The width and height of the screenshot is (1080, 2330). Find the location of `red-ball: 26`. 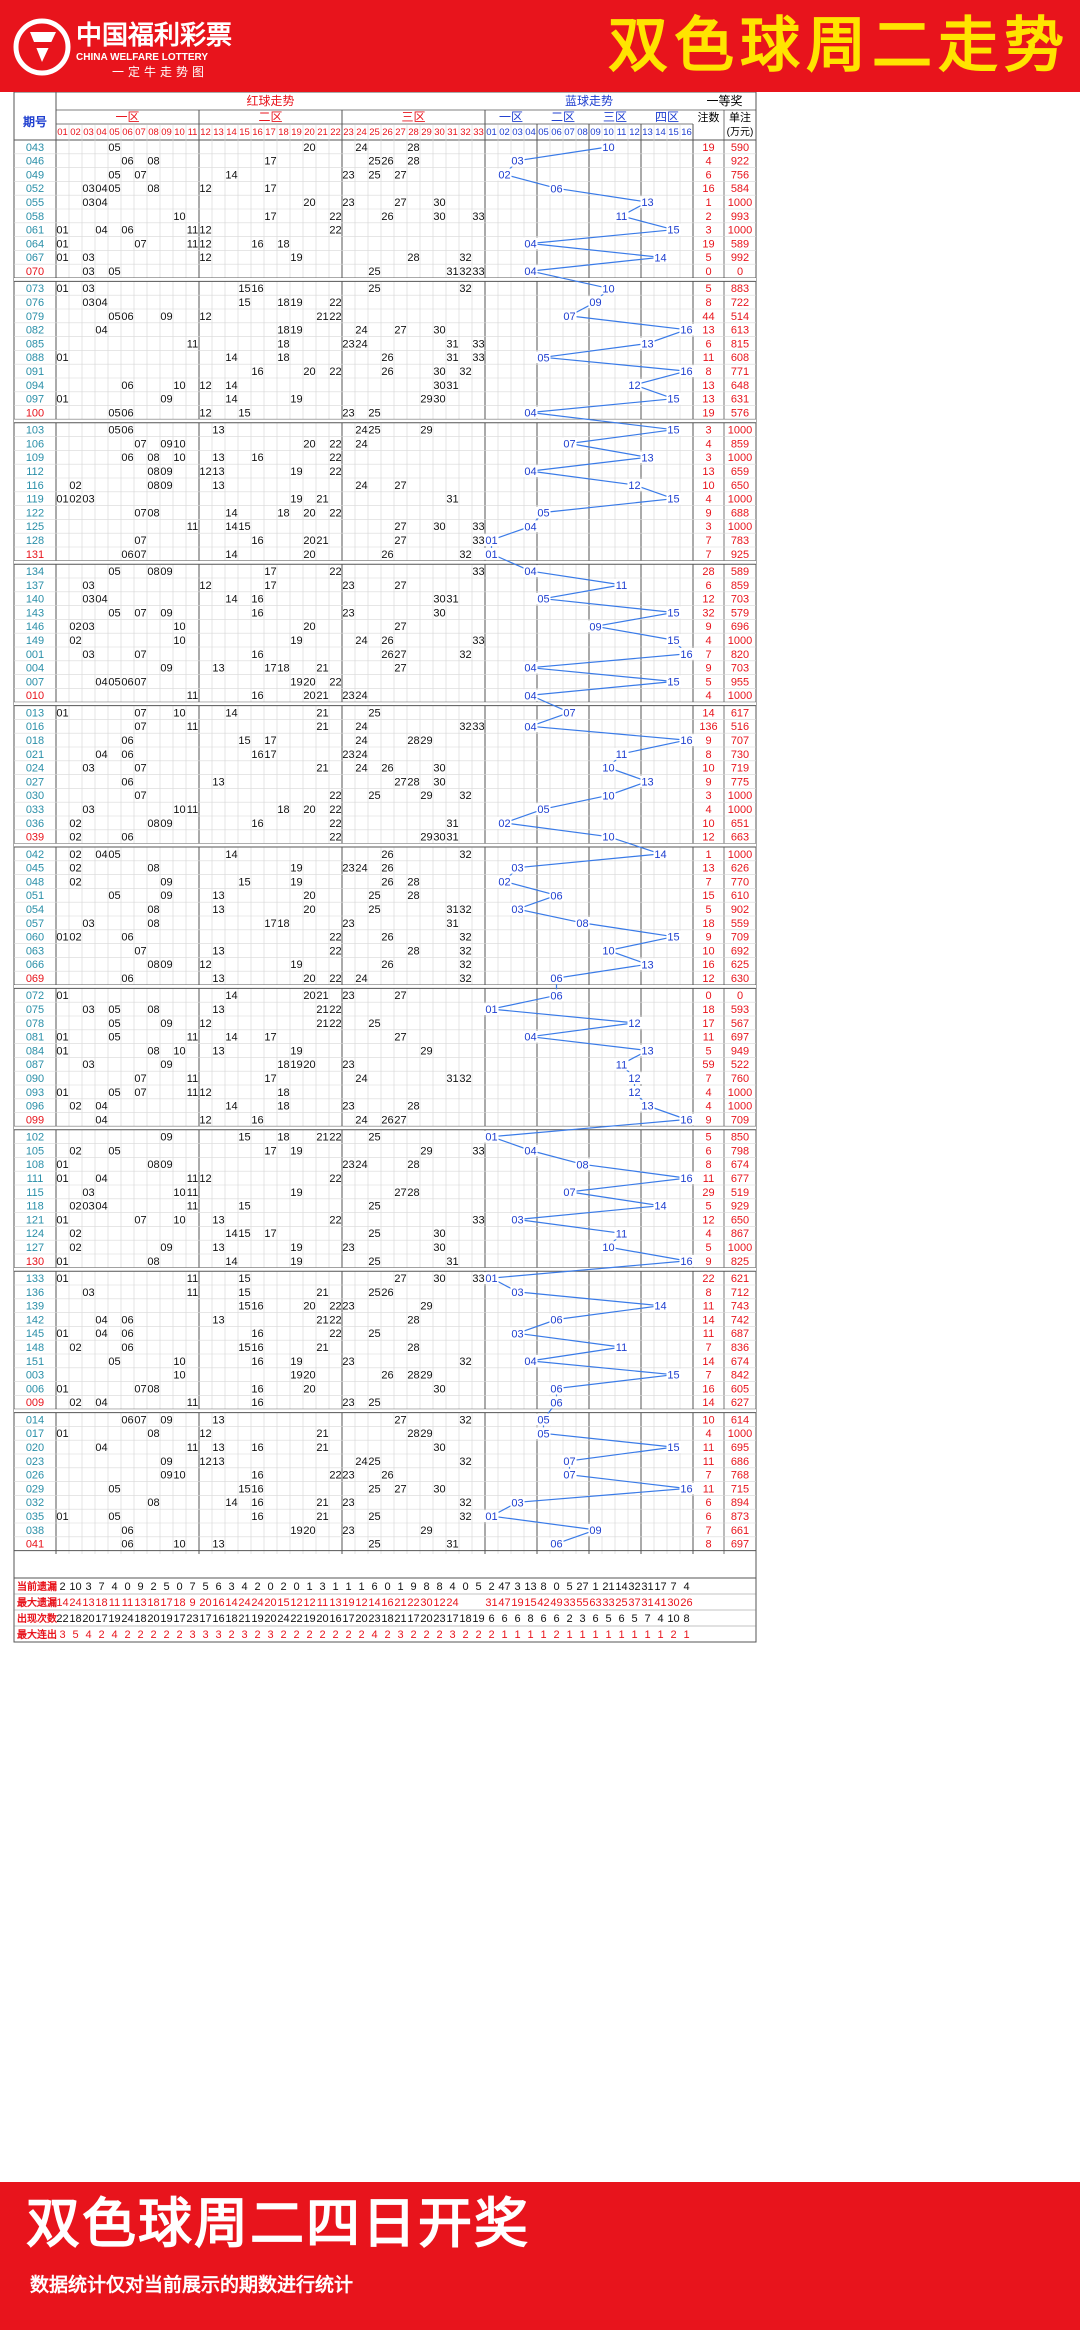

red-ball: 26 is located at coordinates (387, 965).